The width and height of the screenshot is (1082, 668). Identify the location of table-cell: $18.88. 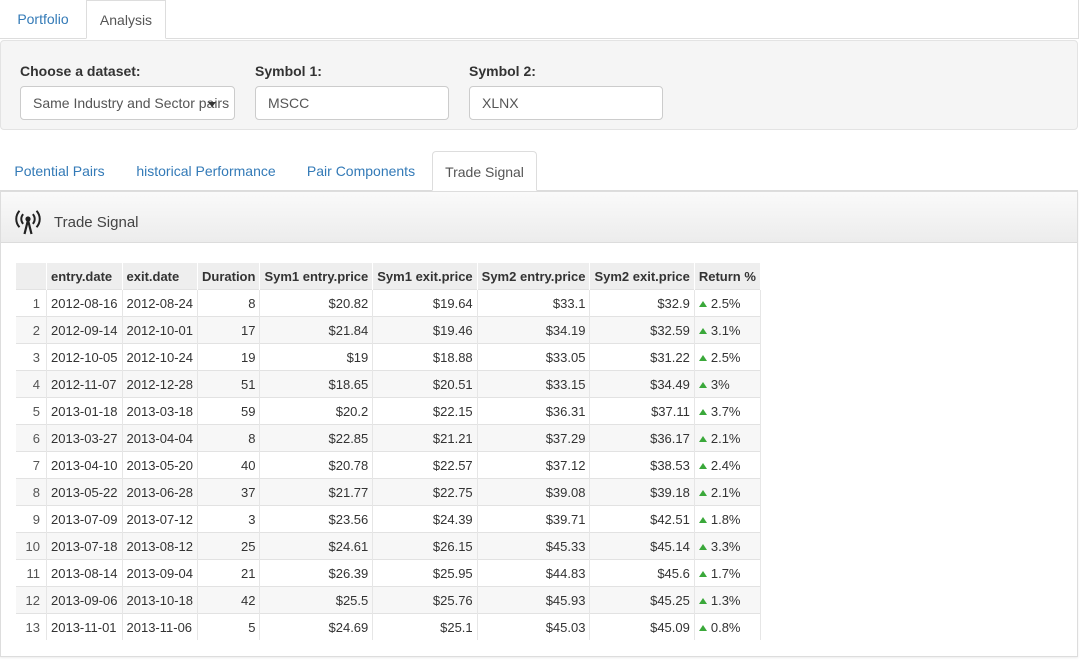
(425, 357).